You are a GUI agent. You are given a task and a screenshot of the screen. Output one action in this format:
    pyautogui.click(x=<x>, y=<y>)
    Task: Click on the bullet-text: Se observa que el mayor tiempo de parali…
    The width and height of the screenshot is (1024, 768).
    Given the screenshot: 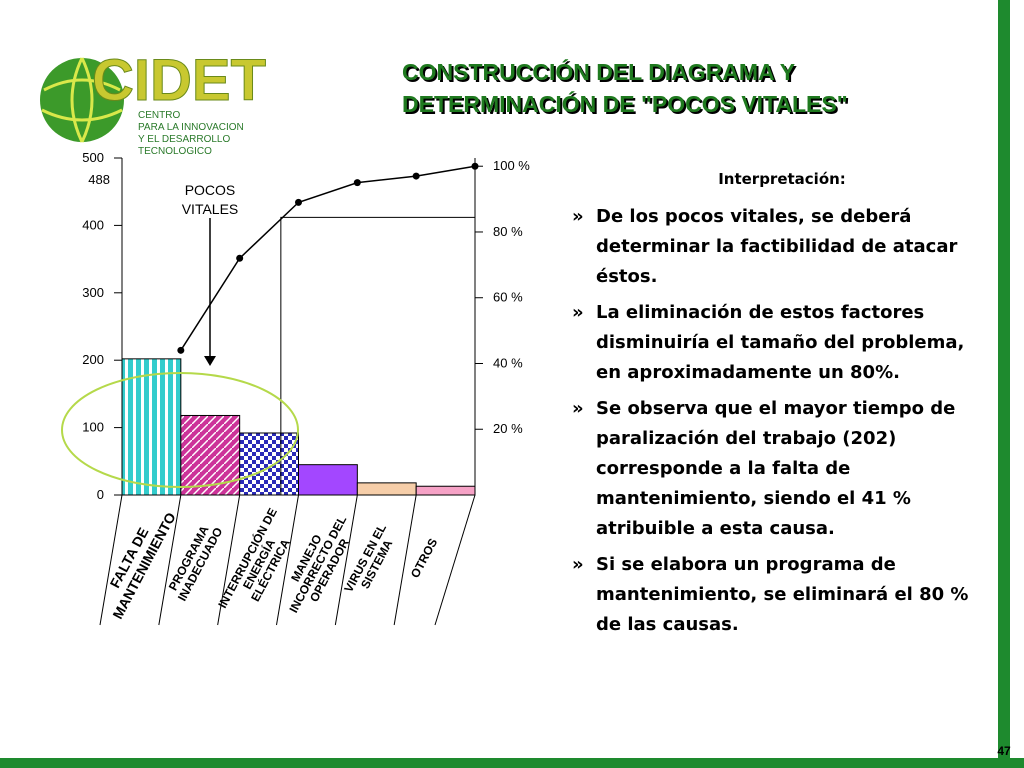 What is the action you would take?
    pyautogui.click(x=779, y=468)
    